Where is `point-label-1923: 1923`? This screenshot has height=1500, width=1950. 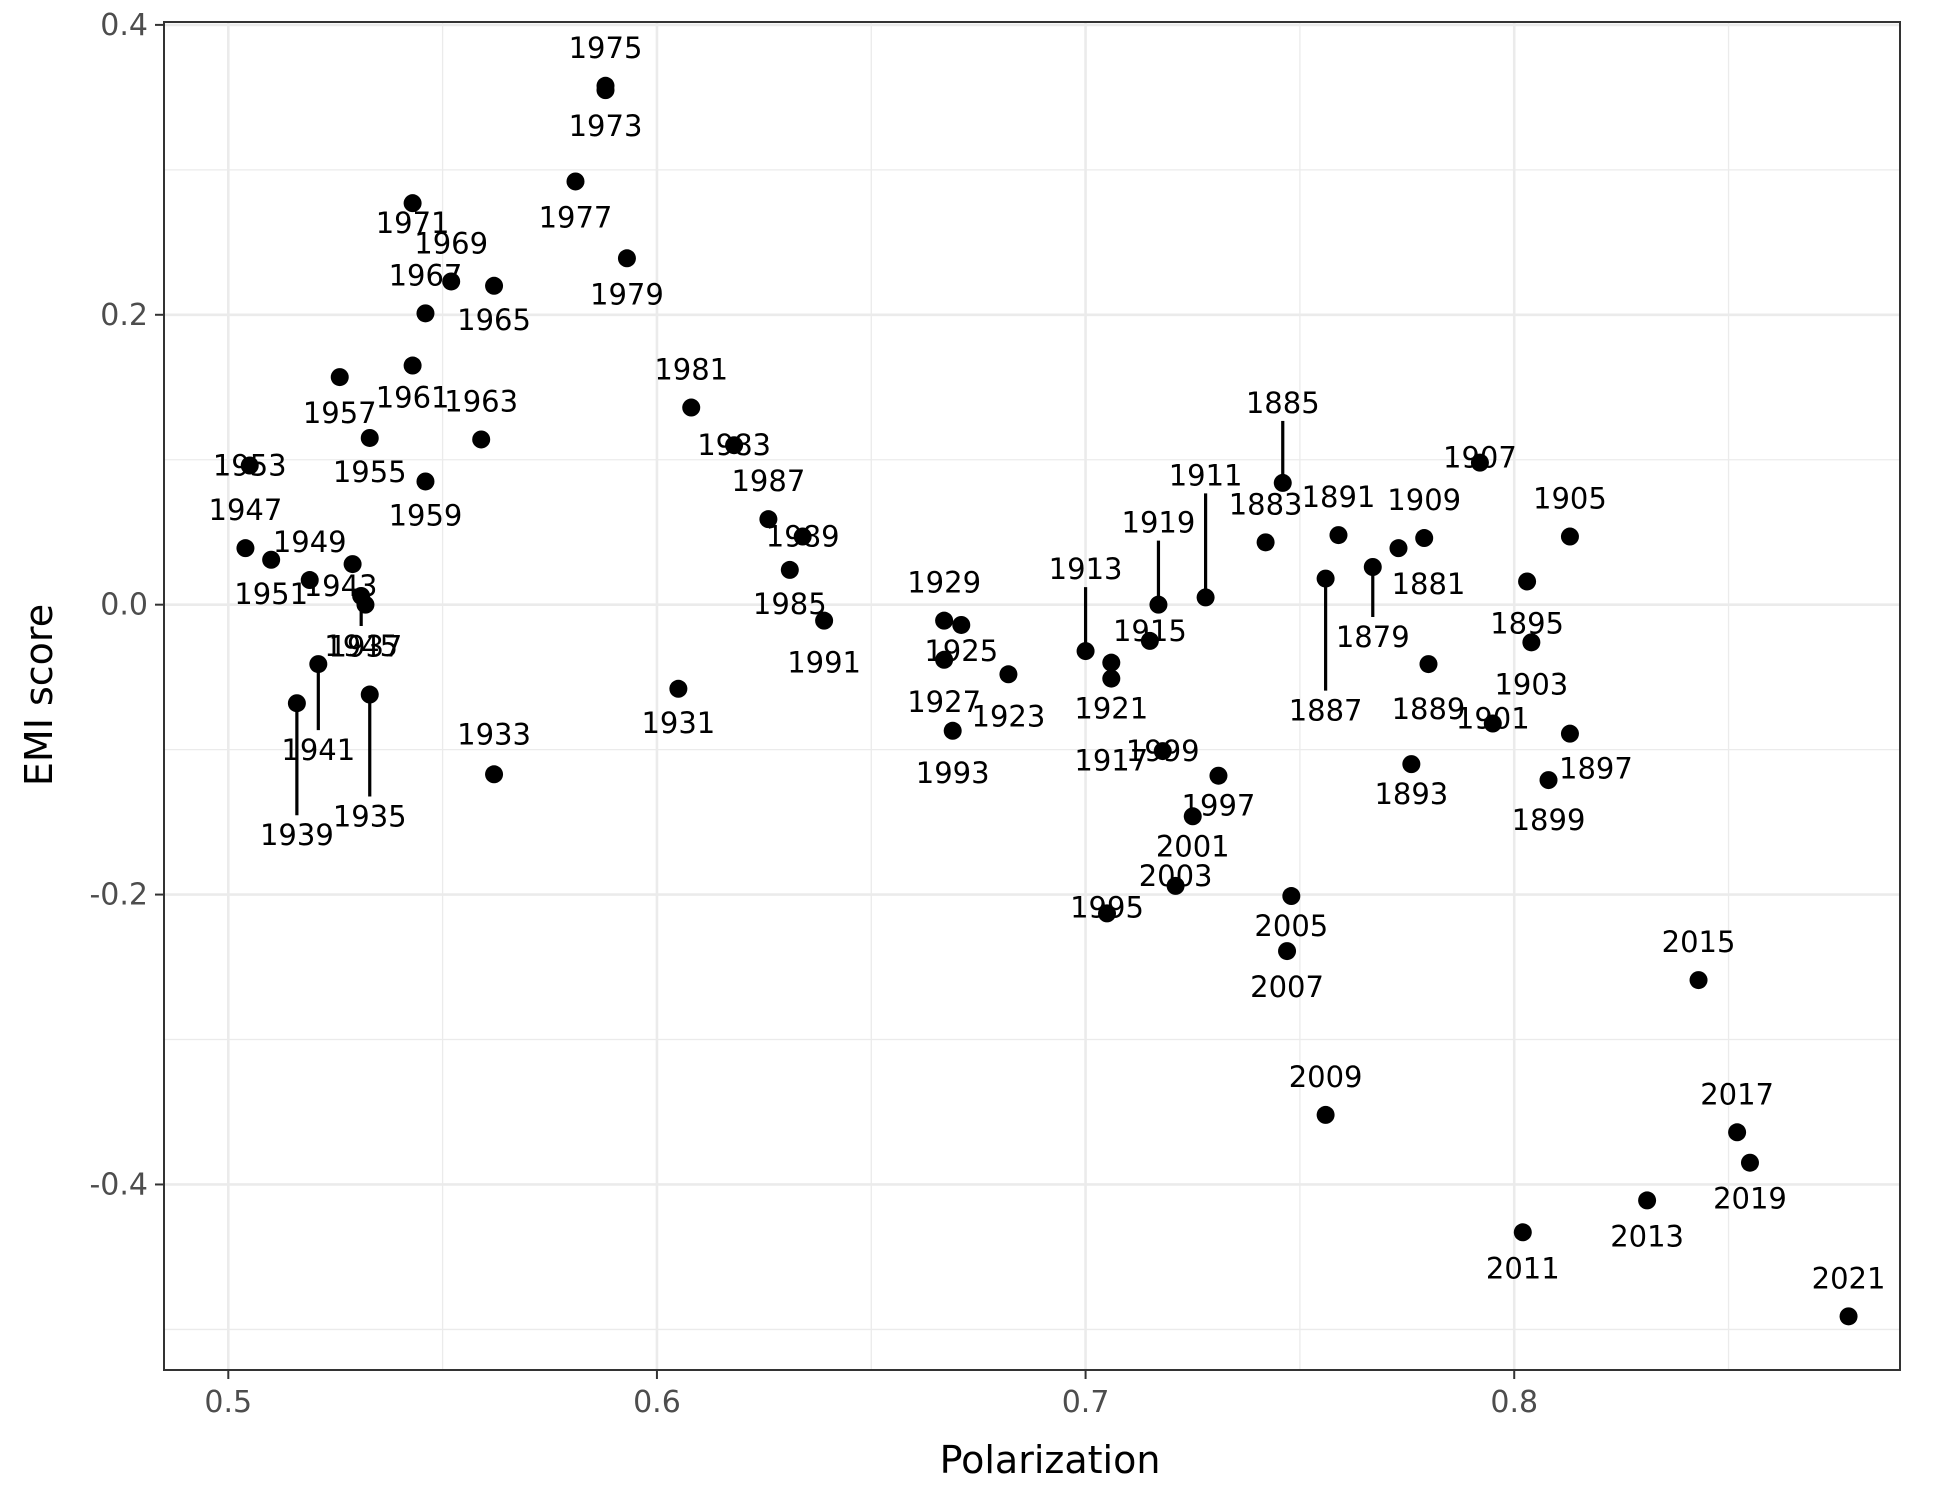
point-label-1923: 1923 is located at coordinates (1009, 716).